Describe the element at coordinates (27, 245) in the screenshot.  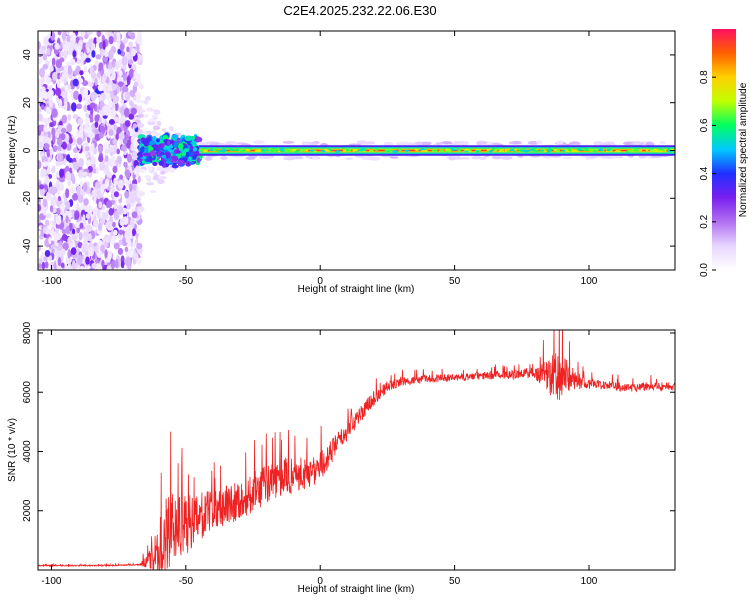
I see `y-tick-label: -40` at that location.